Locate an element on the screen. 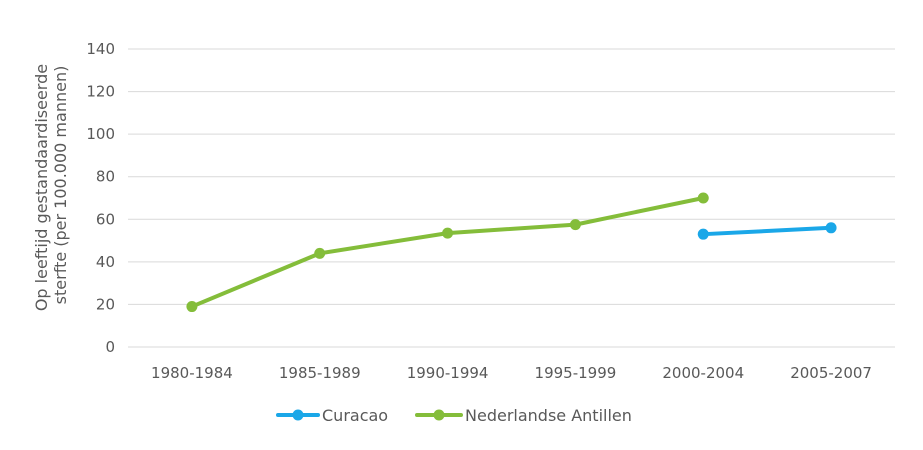 The image size is (923, 450). legend-item: Curacao is located at coordinates (332, 415).